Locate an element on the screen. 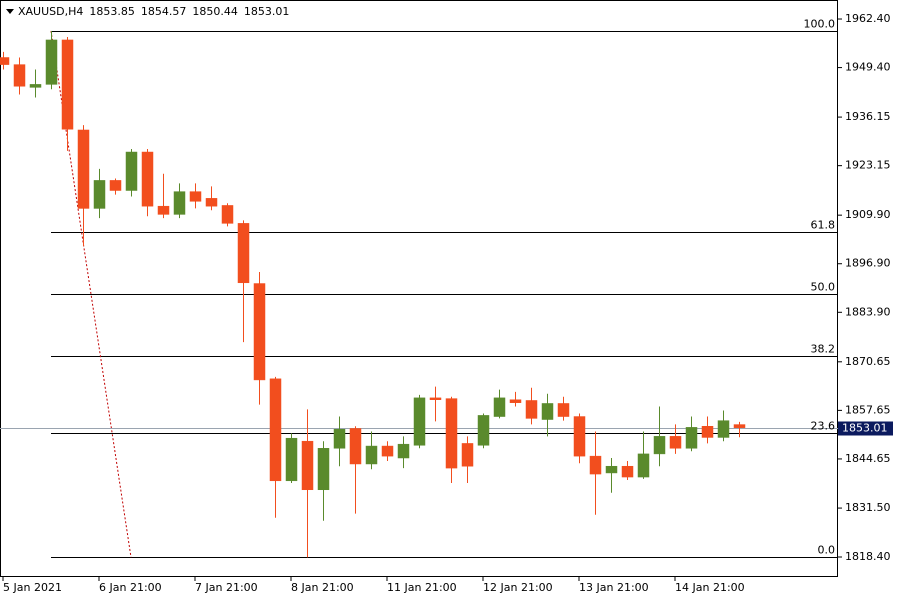 This screenshot has width=900, height=600. y-tick-label: 1883.90 is located at coordinates (868, 311).